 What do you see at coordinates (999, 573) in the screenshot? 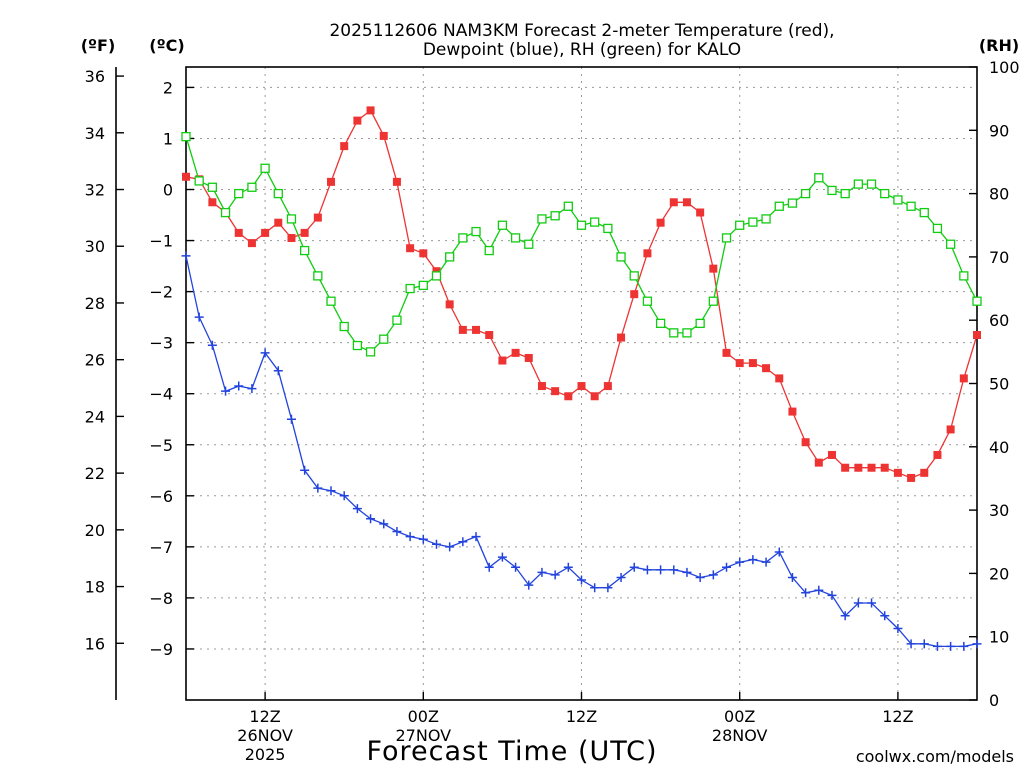
I see `rh-tick-label-2: 20` at bounding box center [999, 573].